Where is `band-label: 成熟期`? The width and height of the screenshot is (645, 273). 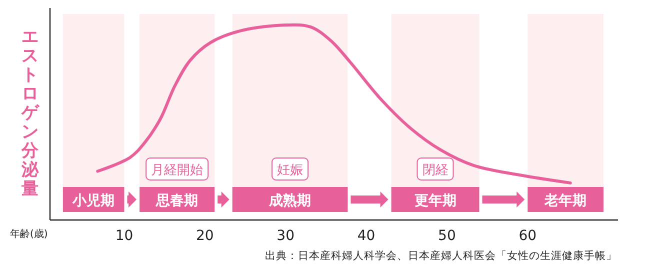 band-label: 成熟期 is located at coordinates (290, 200).